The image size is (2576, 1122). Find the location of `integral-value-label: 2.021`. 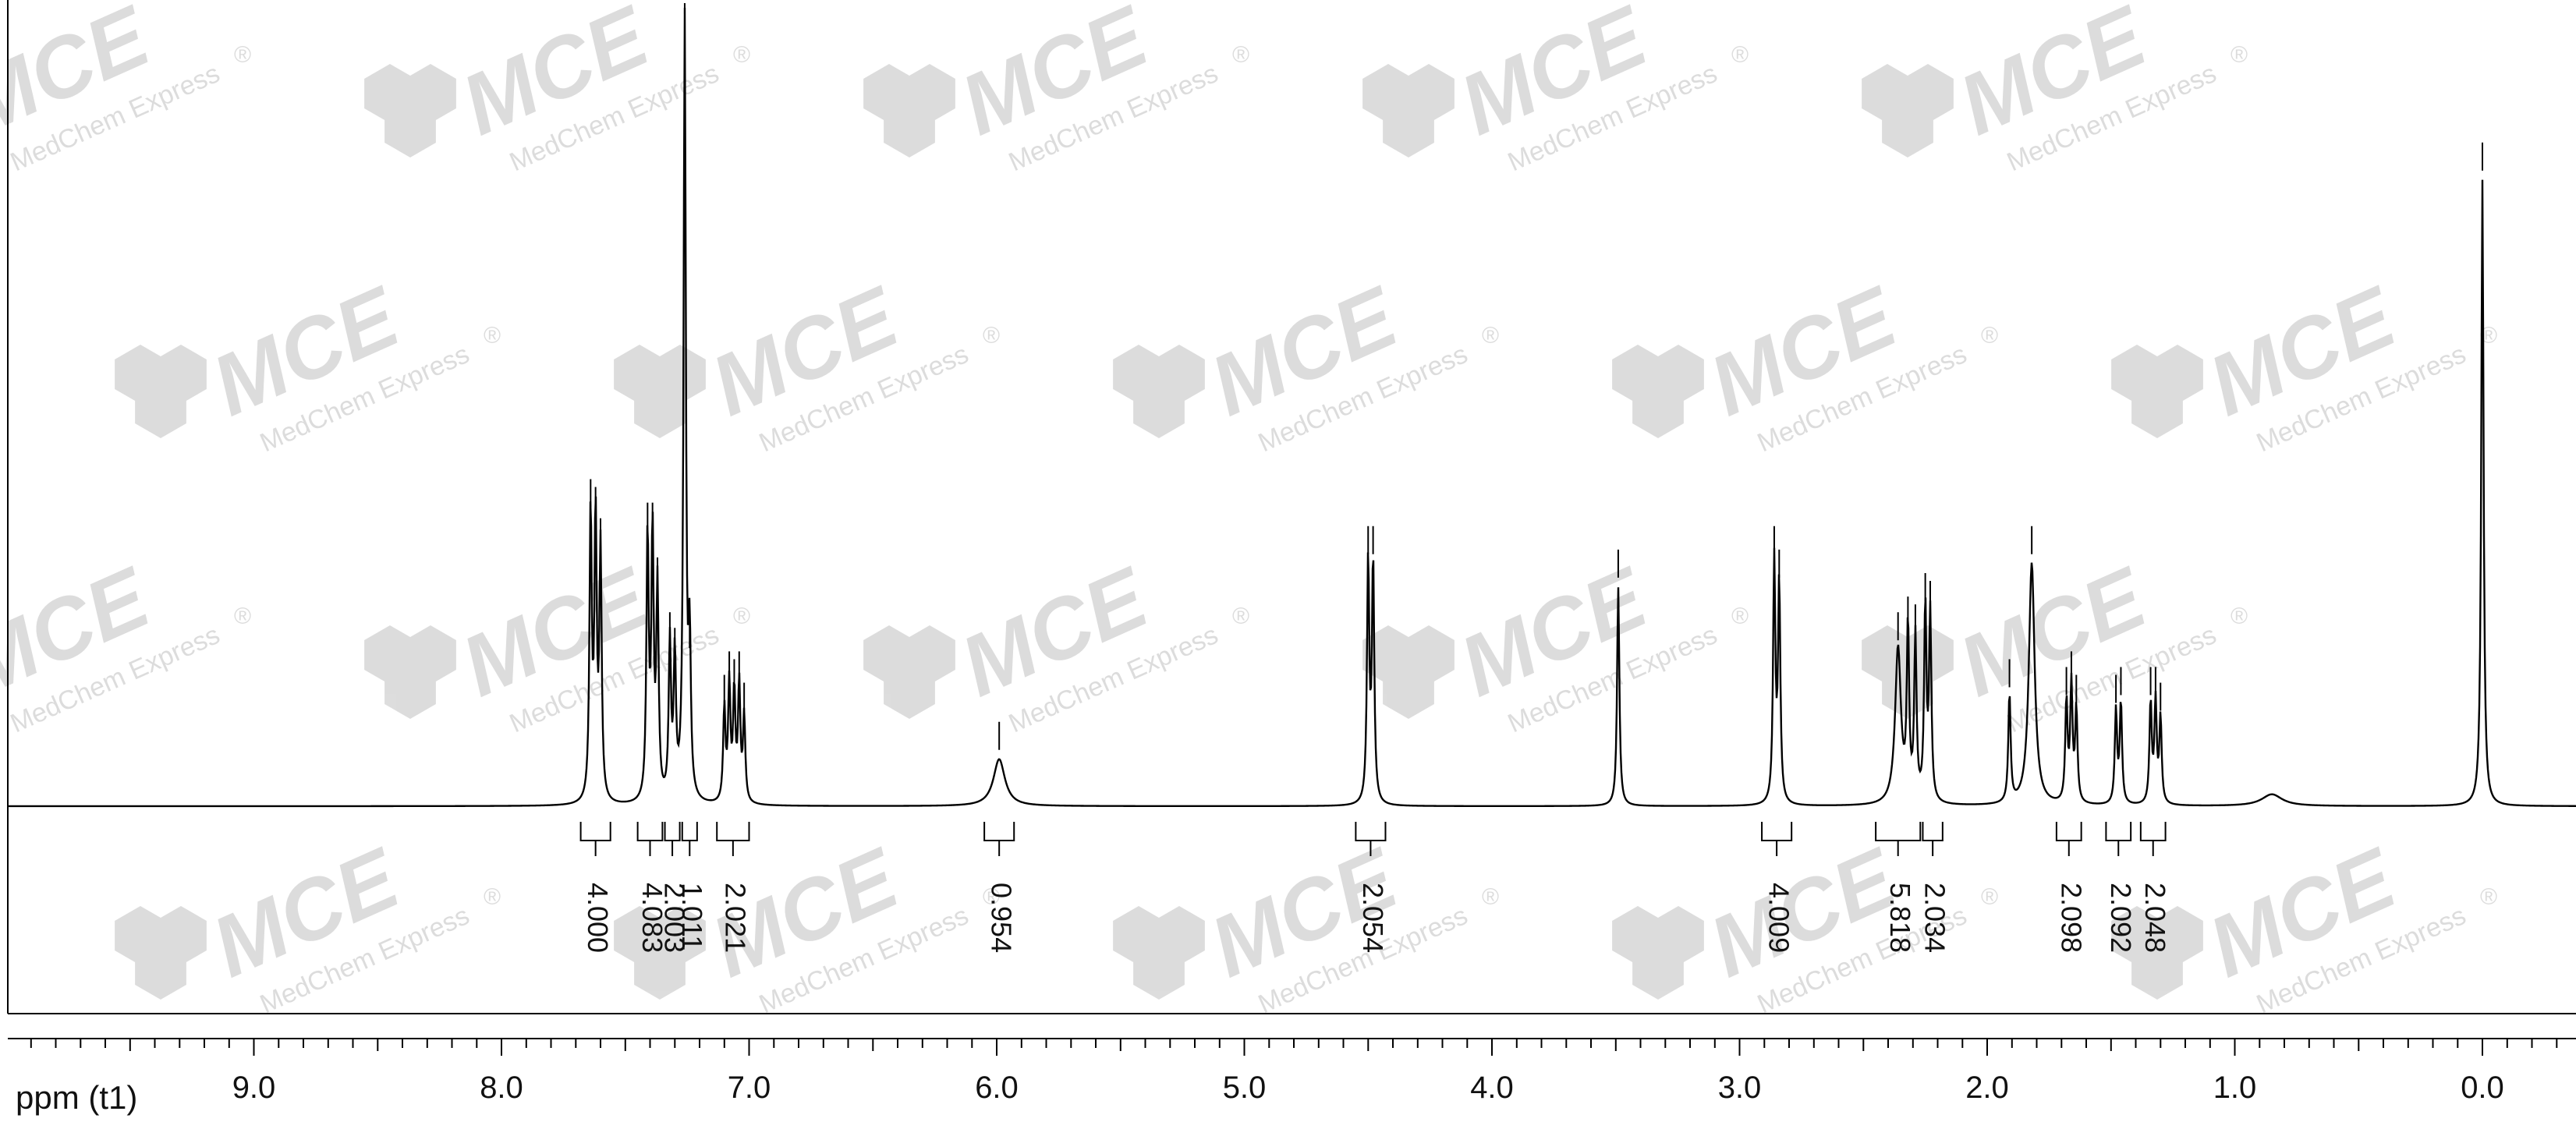

integral-value-label: 2.021 is located at coordinates (735, 918).